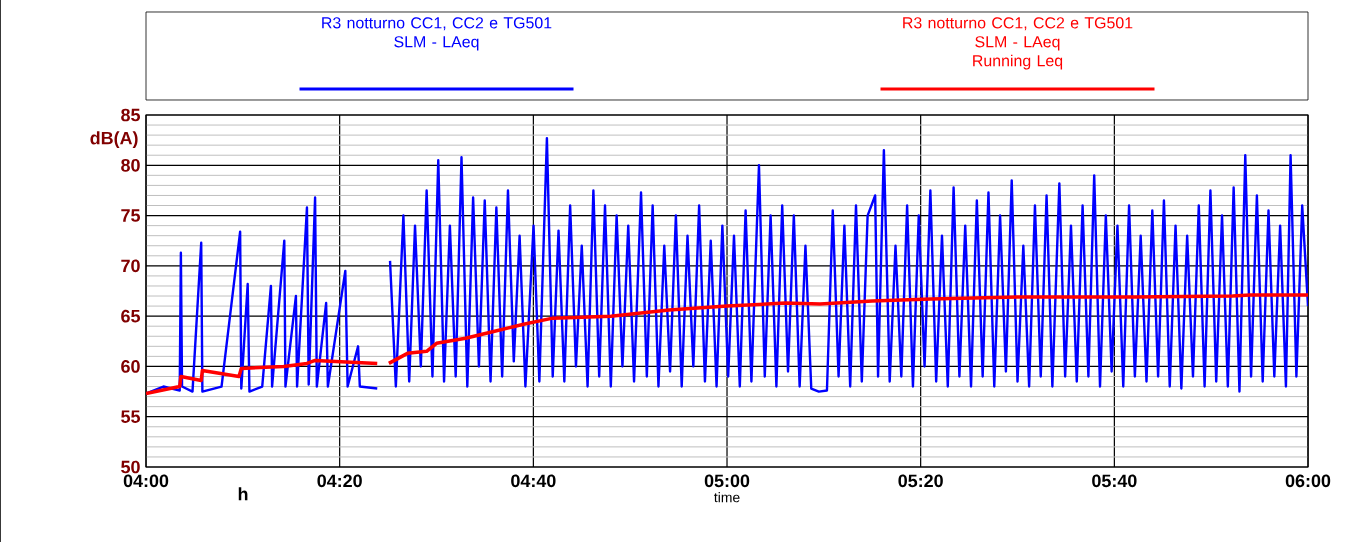  What do you see at coordinates (130, 115) in the screenshot?
I see `y-tick-label: 85` at bounding box center [130, 115].